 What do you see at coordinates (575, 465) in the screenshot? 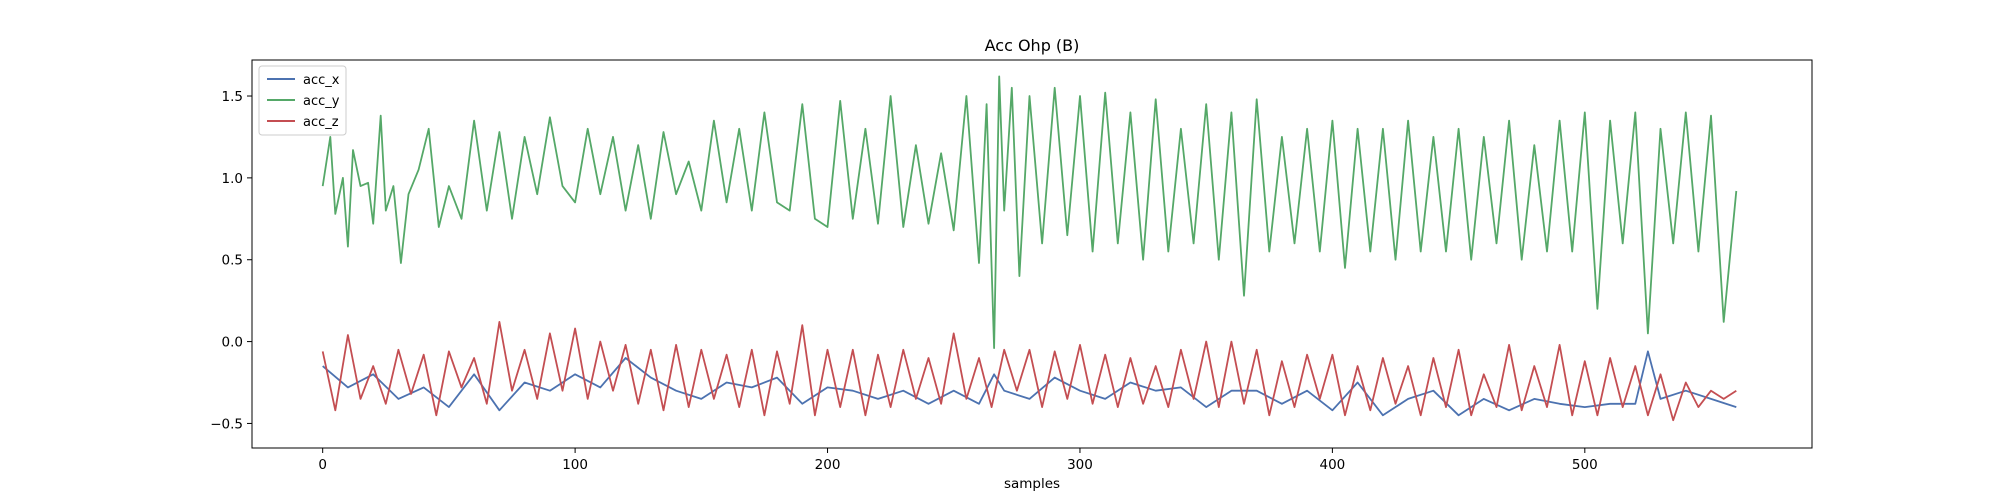
I see `x-tick-label: 100` at bounding box center [575, 465].